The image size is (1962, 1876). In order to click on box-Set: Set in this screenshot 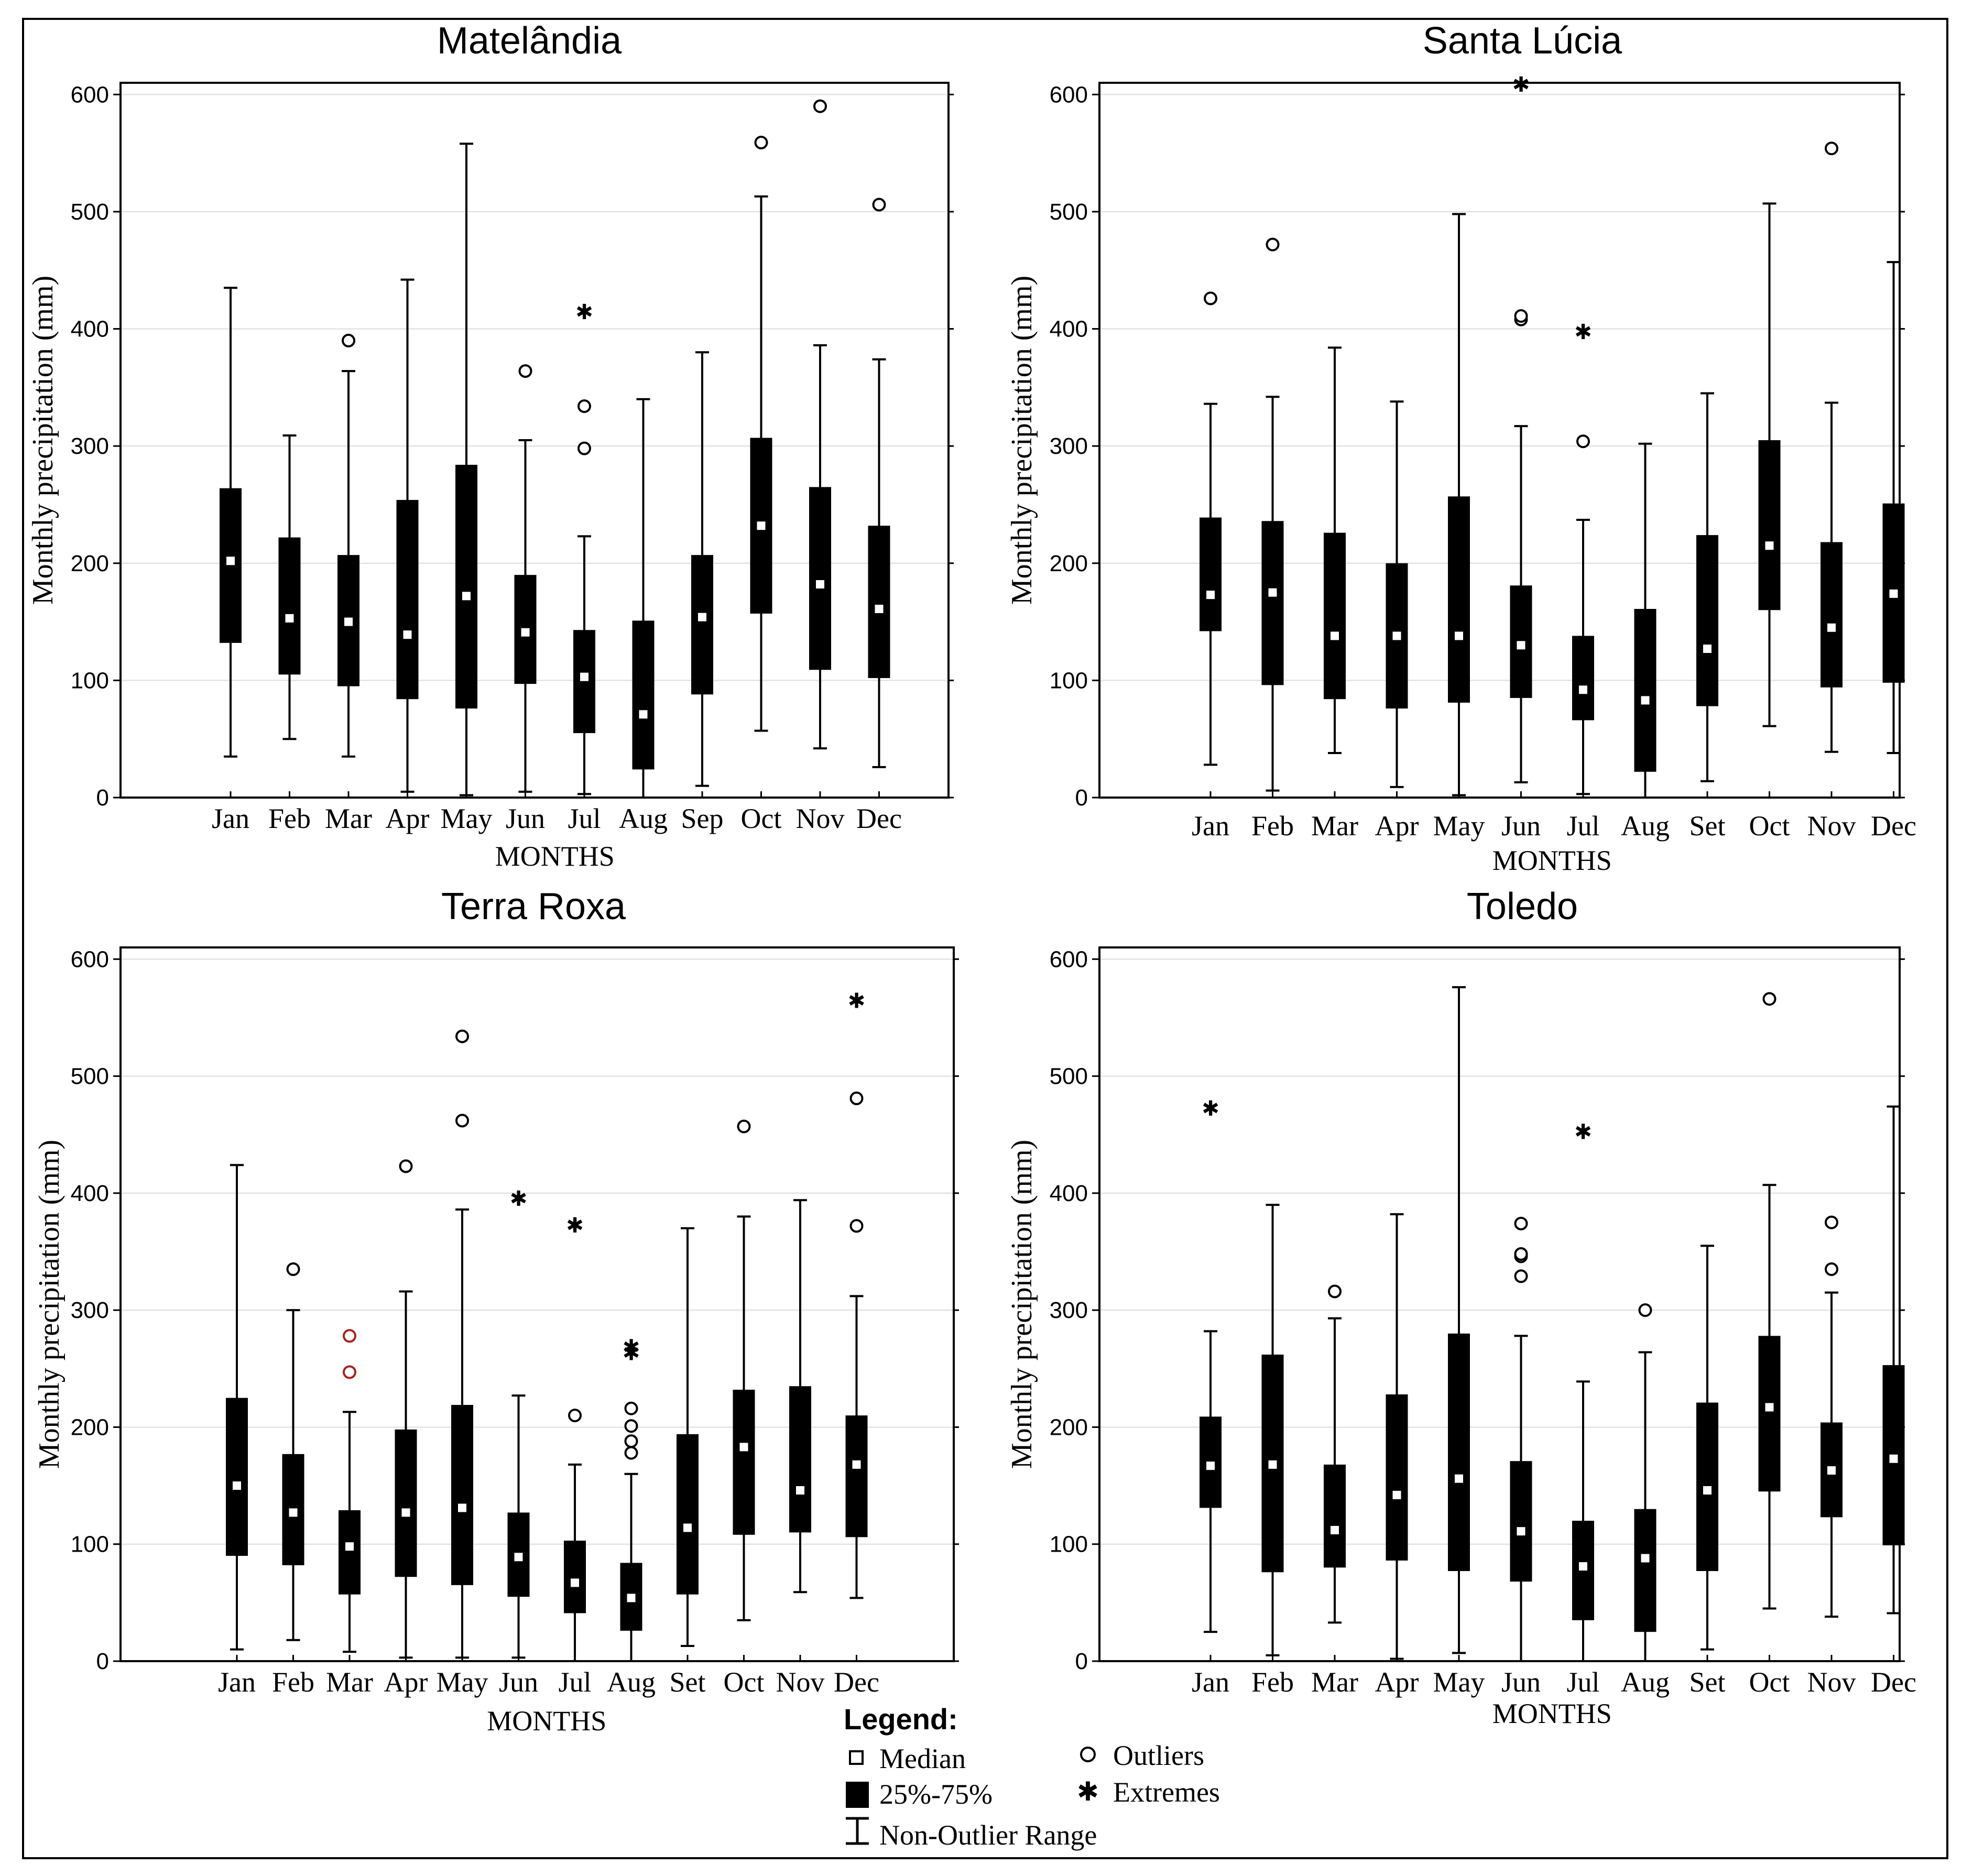, I will do `click(688, 1462)`.